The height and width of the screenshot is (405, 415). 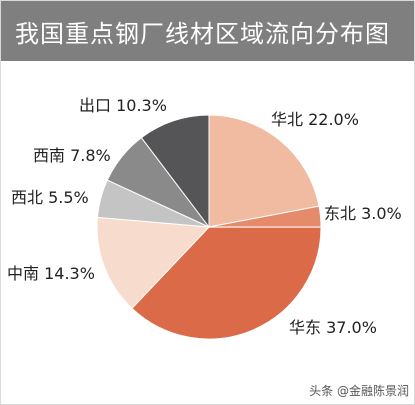 What do you see at coordinates (226, 283) in the screenshot?
I see `pie-slice-华东` at bounding box center [226, 283].